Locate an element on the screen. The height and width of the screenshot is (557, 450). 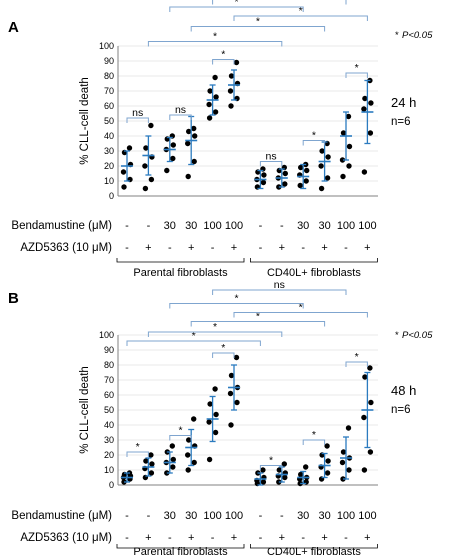
panel-b-bendamustine-dose: - is located at coordinates (149, 516).